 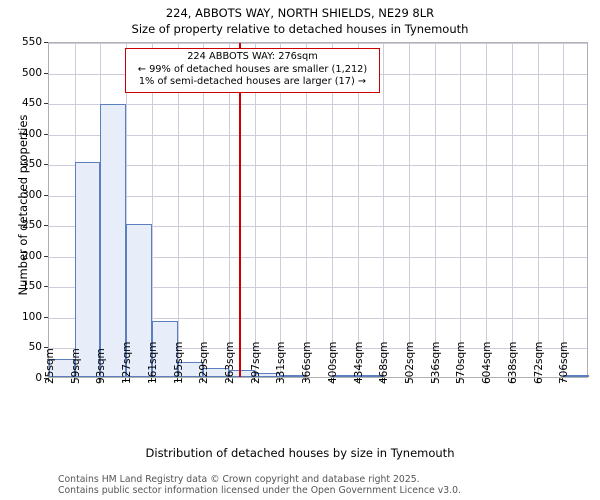 I want to click on x-tick-label: 331sqm, so click(x=281, y=362).